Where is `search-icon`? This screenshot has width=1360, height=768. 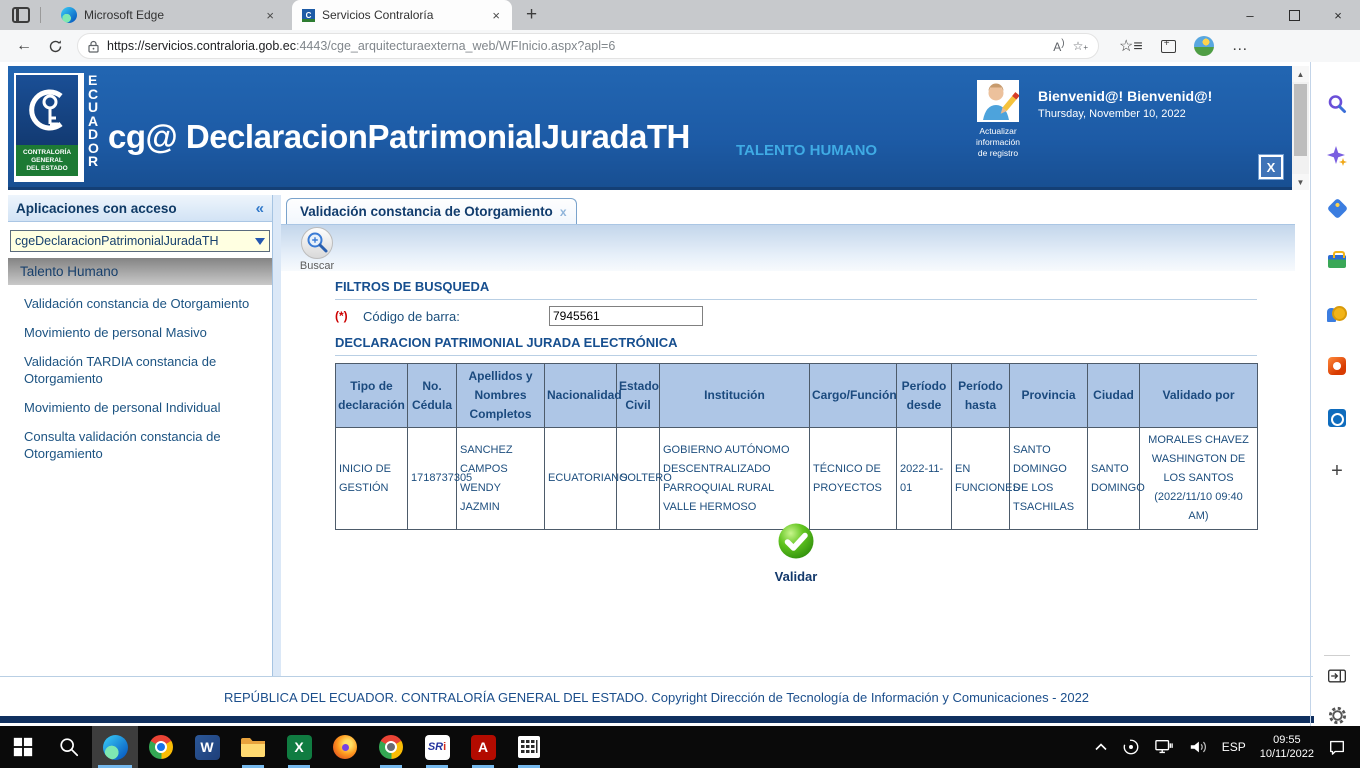 search-icon is located at coordinates (1337, 103).